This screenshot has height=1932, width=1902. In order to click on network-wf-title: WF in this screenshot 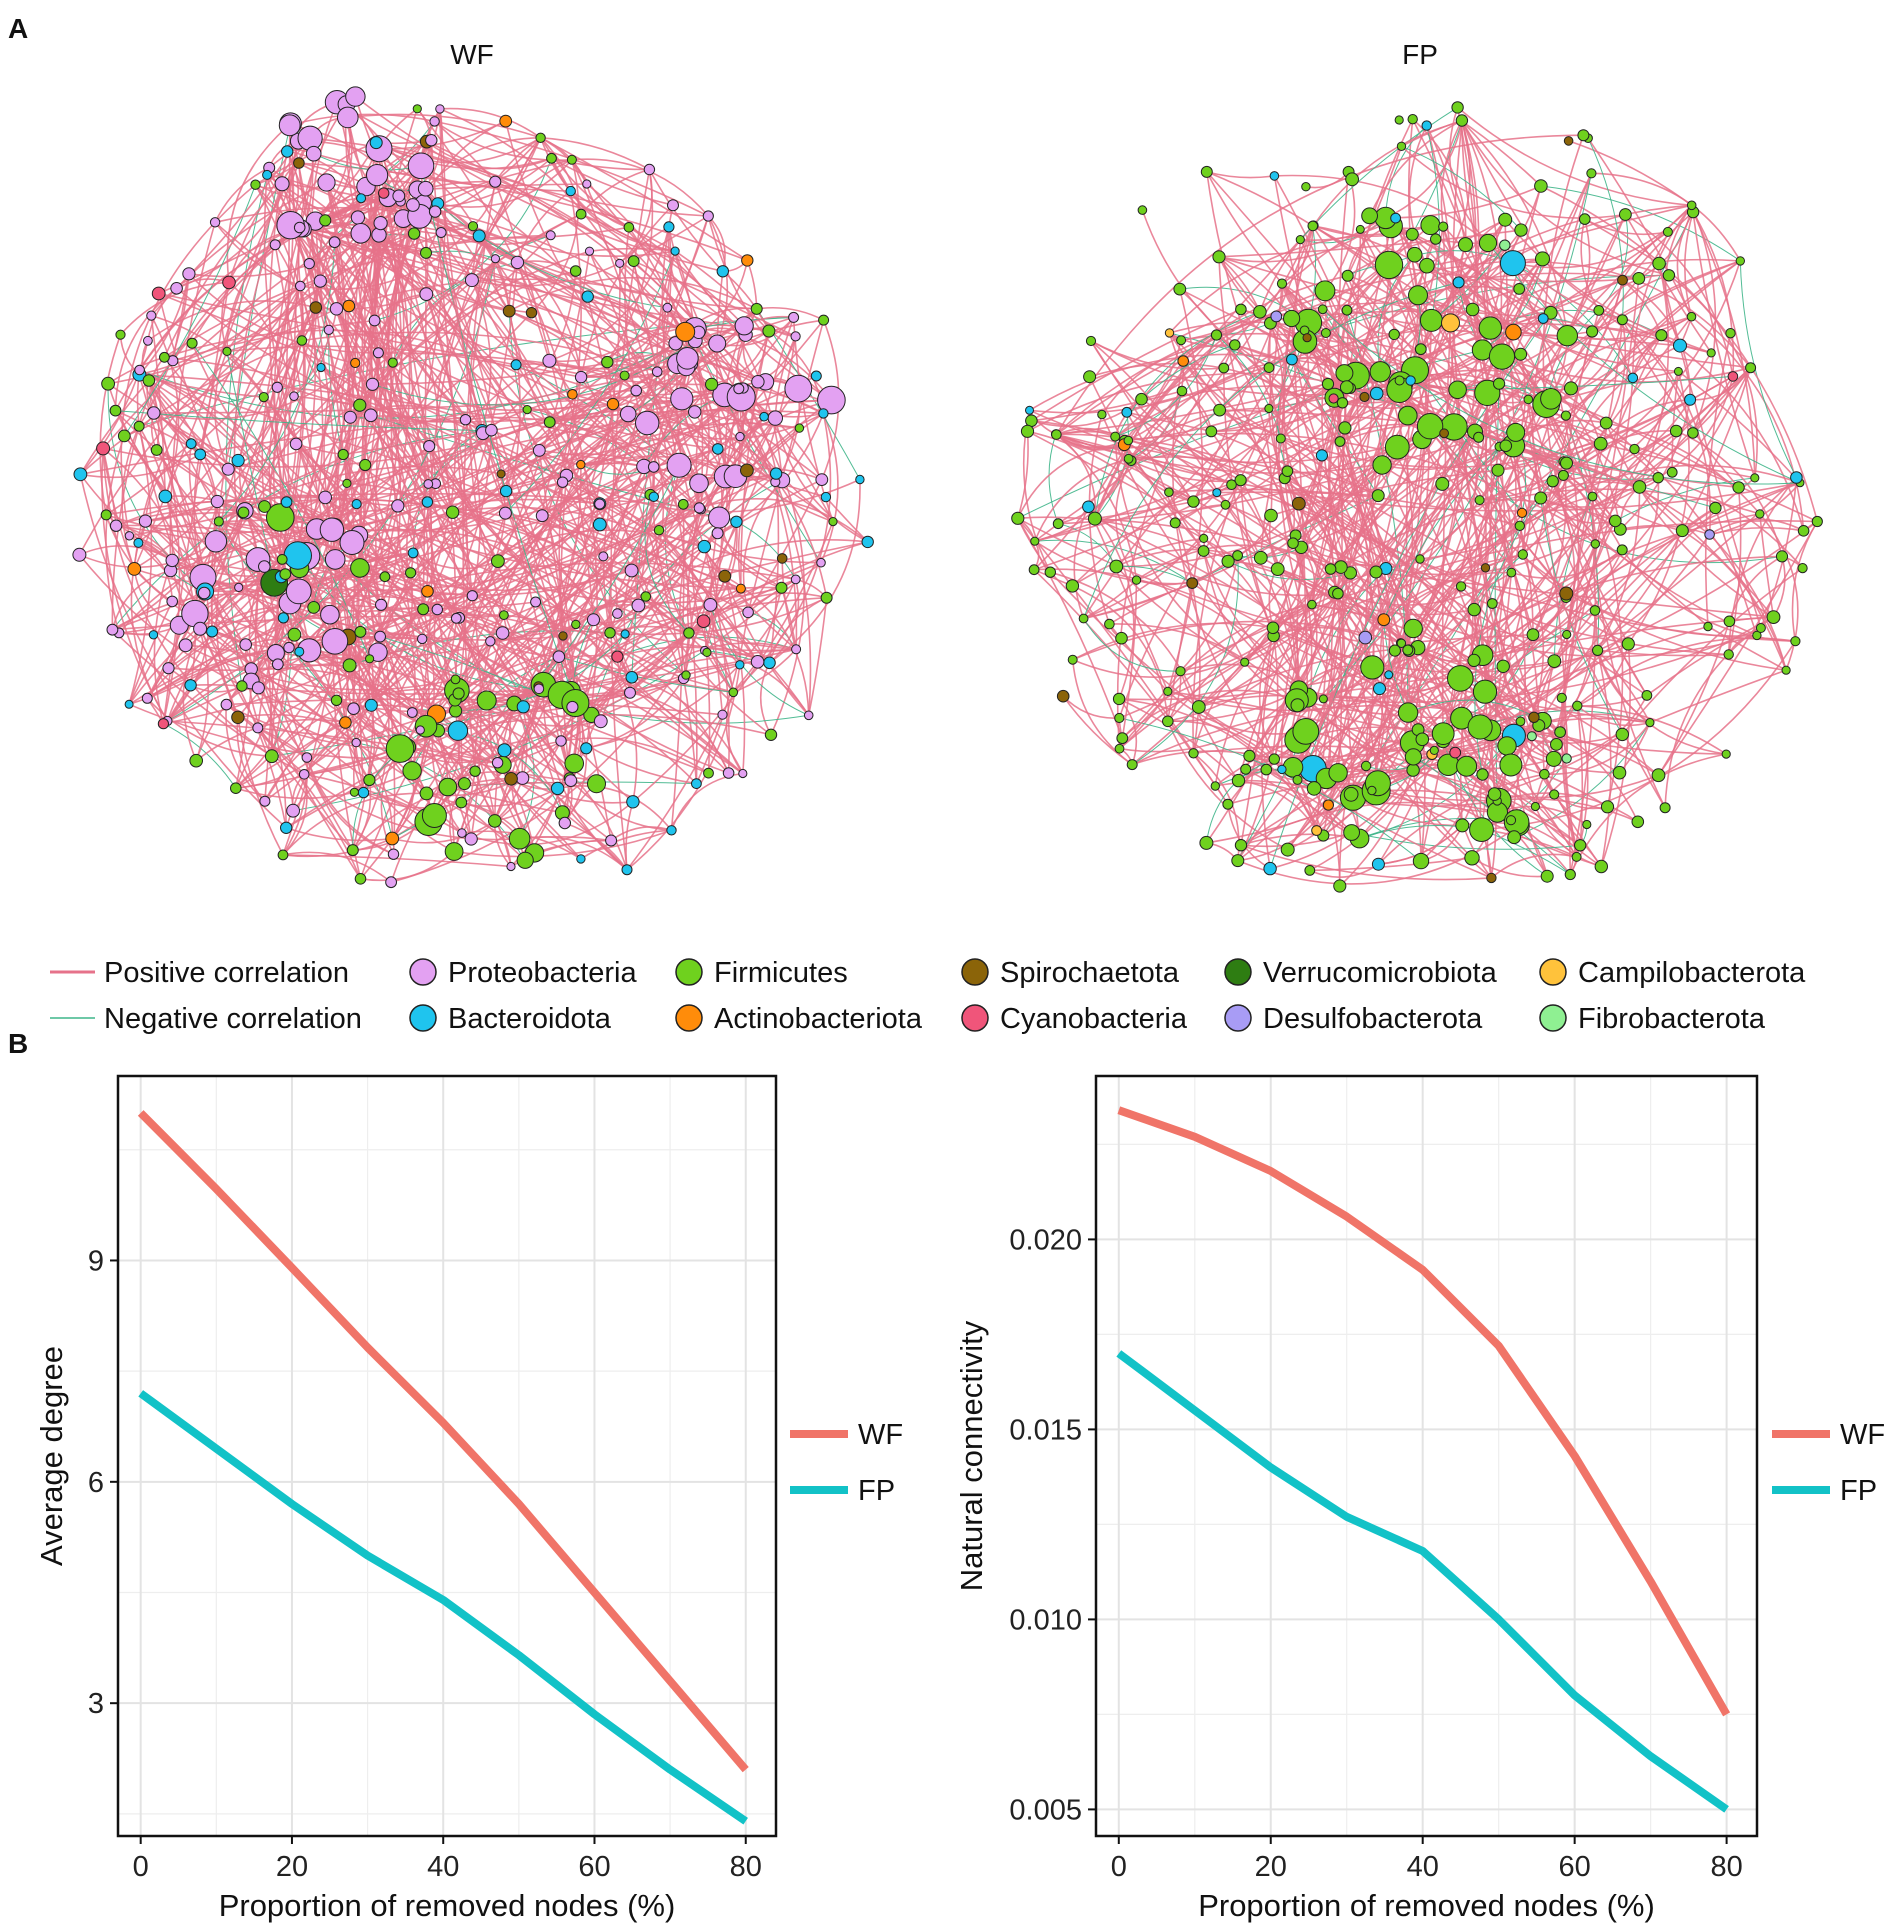, I will do `click(472, 54)`.